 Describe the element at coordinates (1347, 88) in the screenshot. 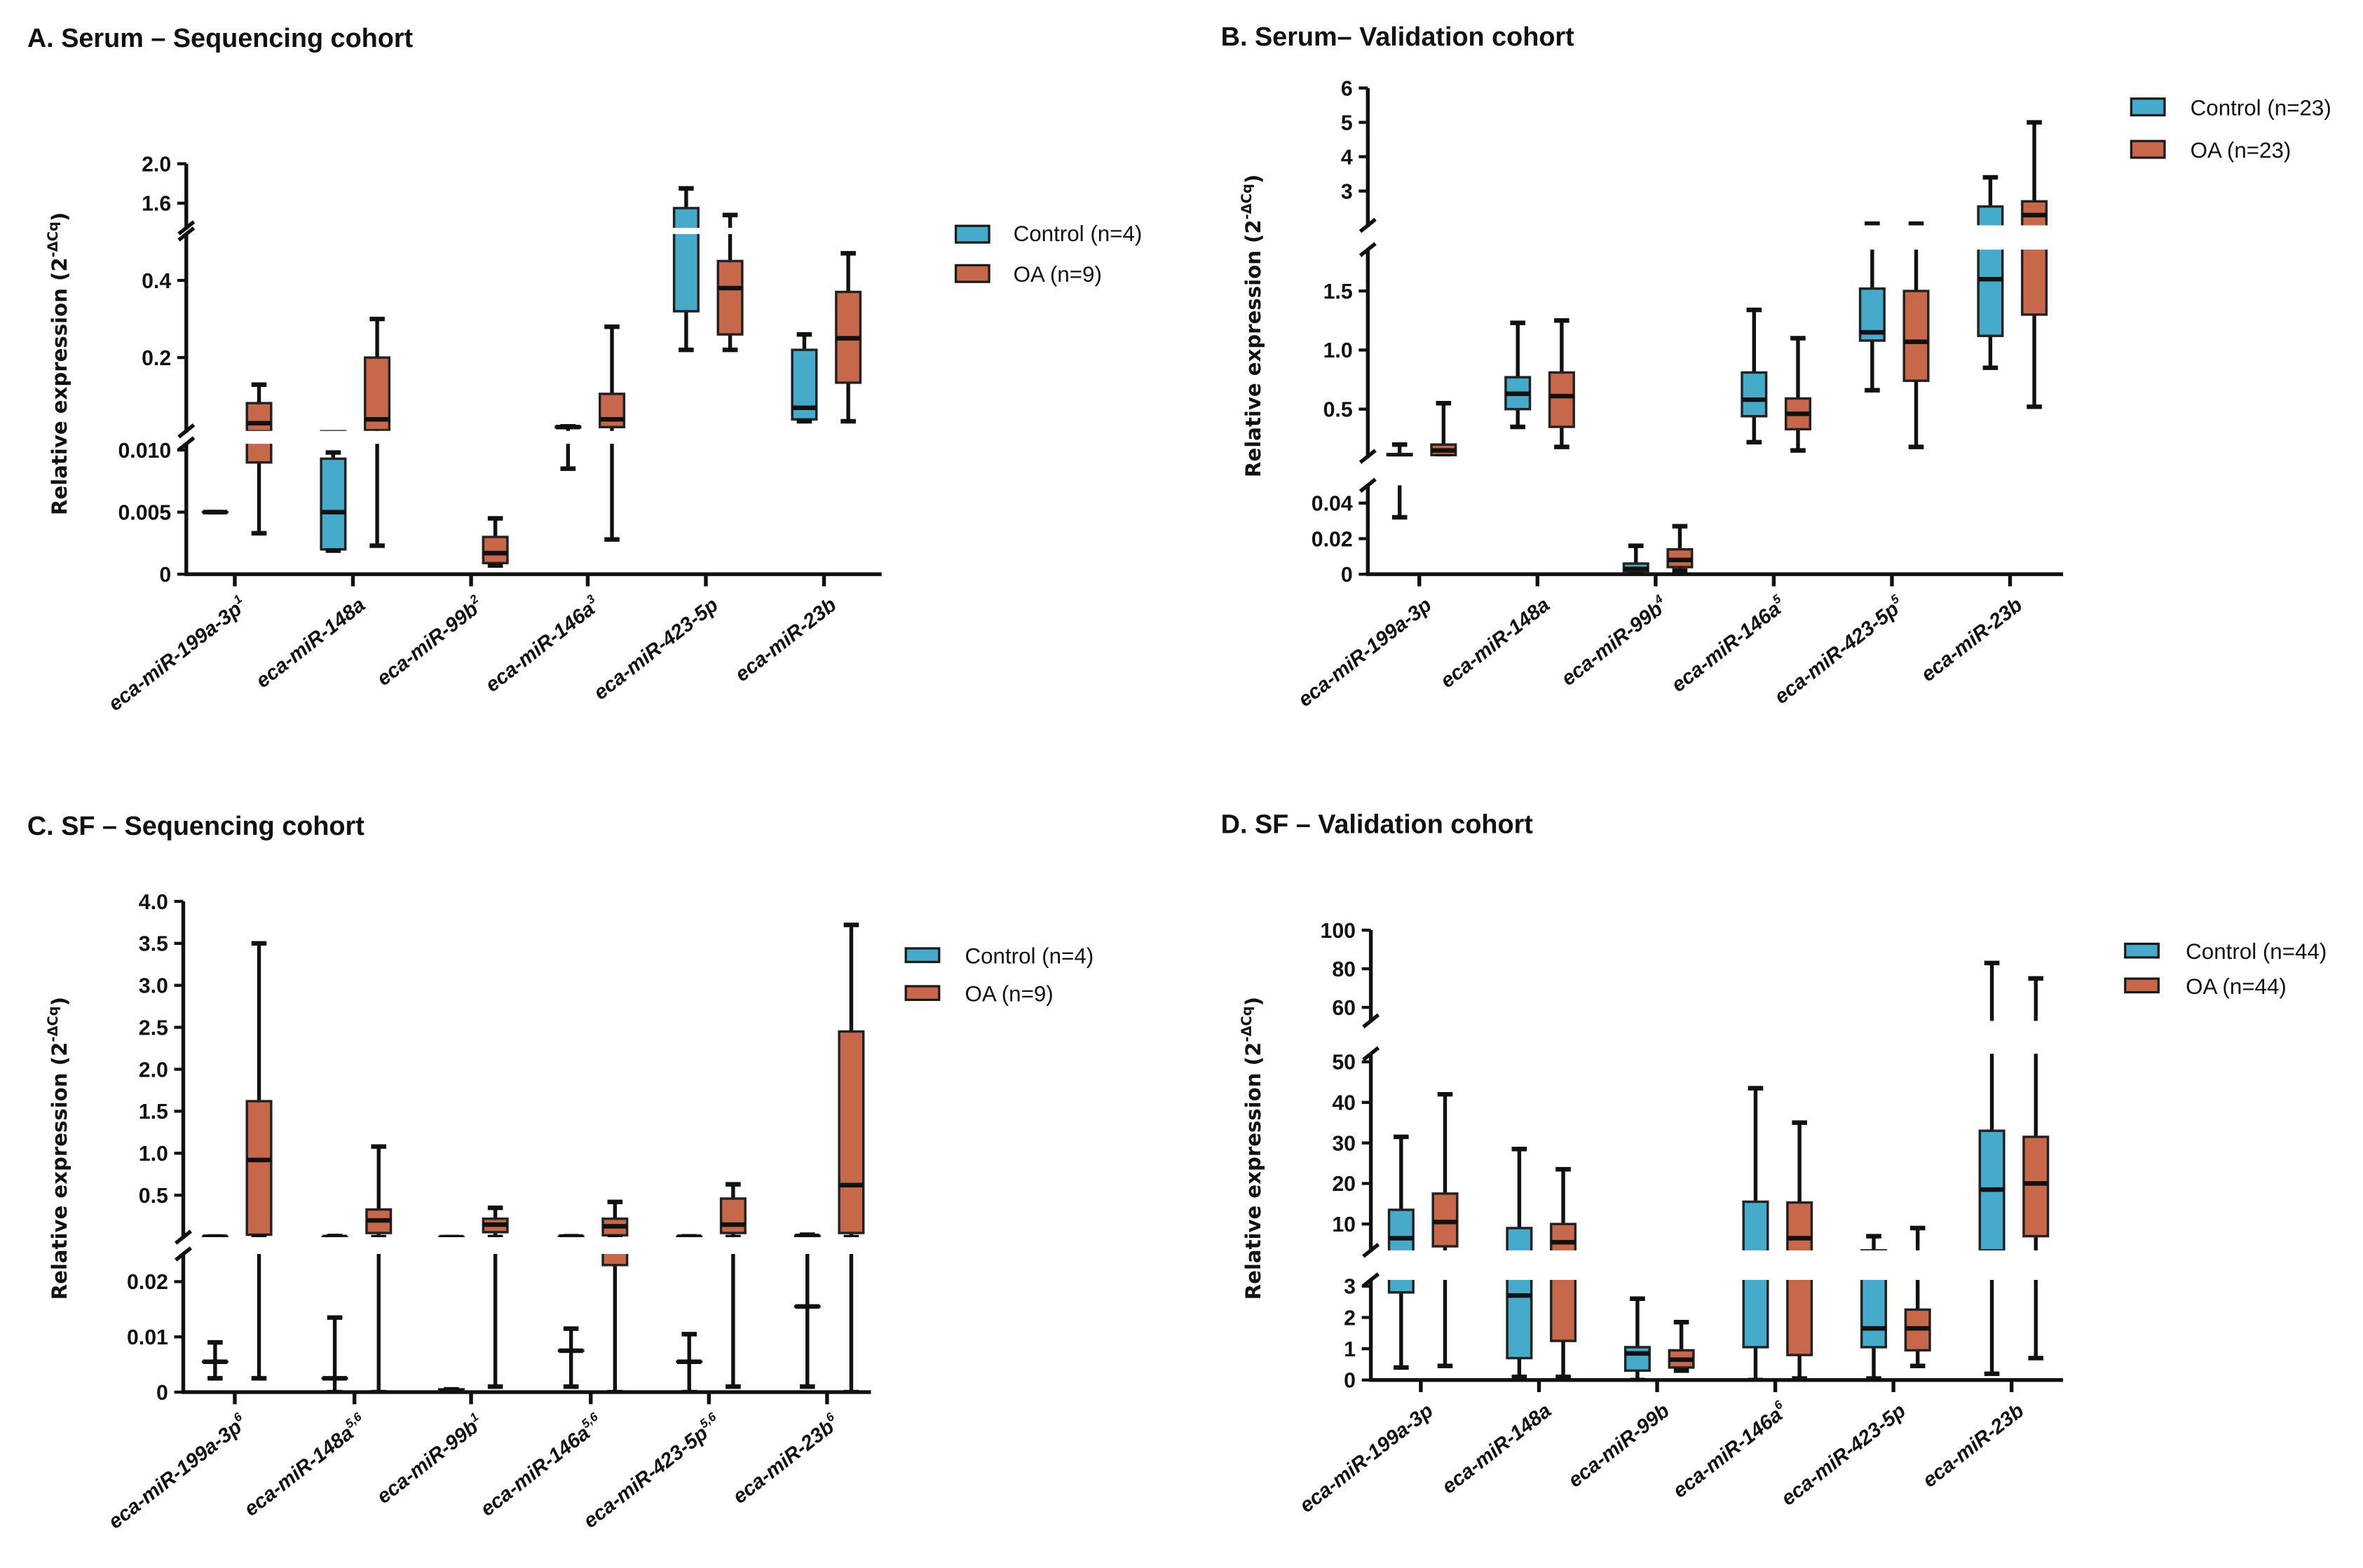

I see `y-tick-label: 6` at that location.